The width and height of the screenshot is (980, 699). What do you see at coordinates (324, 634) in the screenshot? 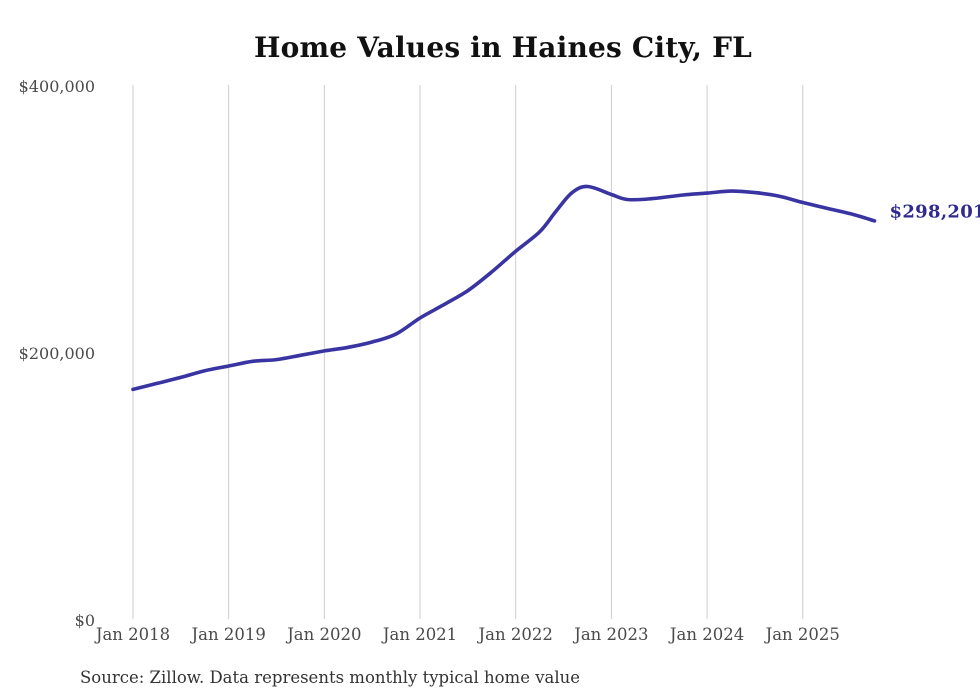
I see `x-axis-tick-label: Jan 2020` at bounding box center [324, 634].